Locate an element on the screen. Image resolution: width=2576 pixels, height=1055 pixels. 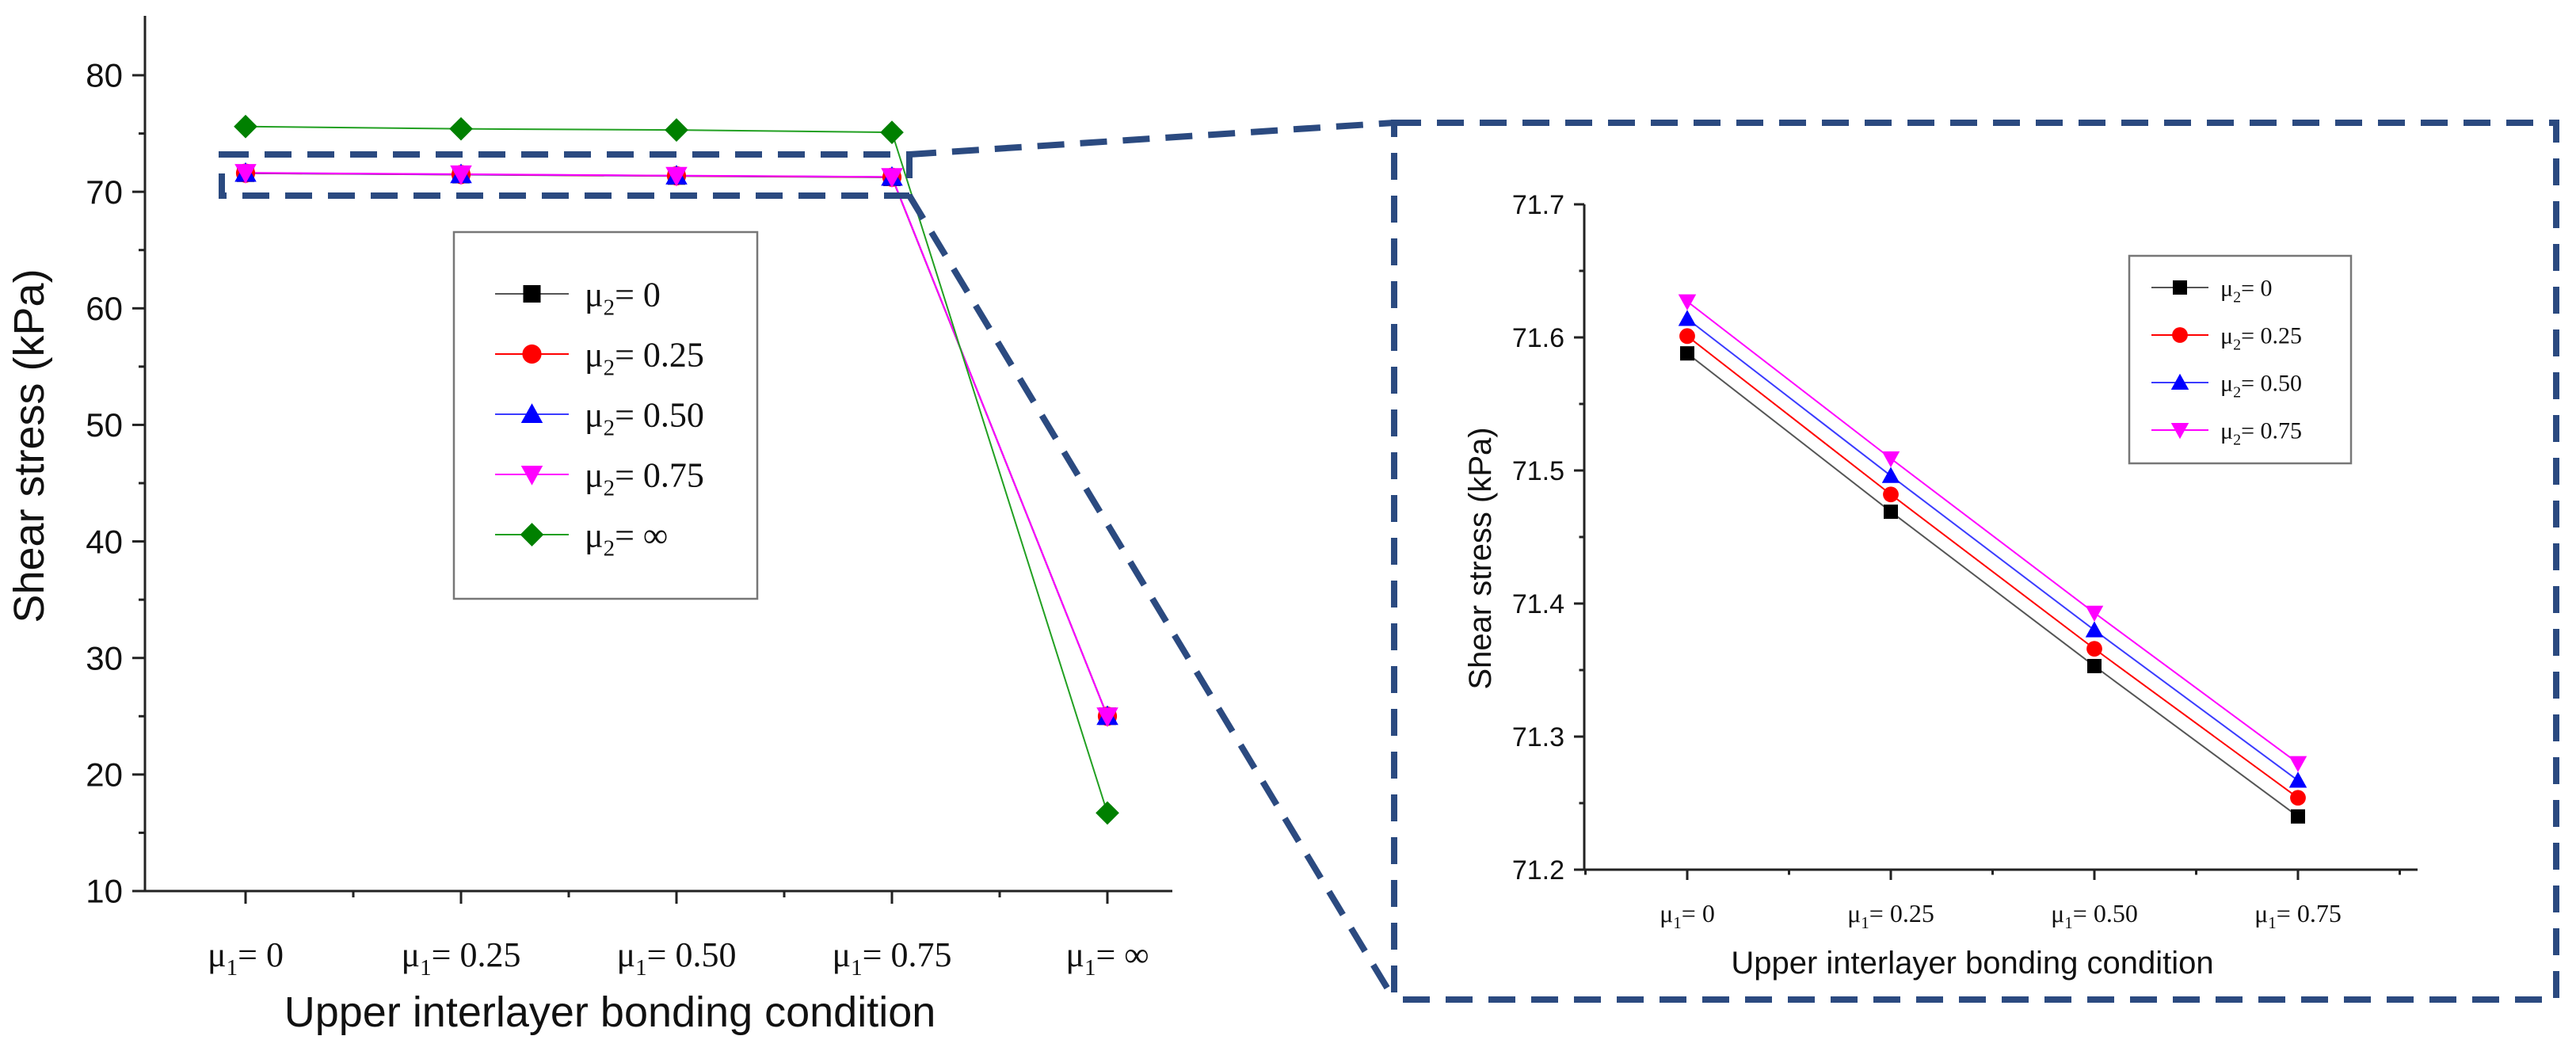
zoom-connector-bottom is located at coordinates (1151, 597).